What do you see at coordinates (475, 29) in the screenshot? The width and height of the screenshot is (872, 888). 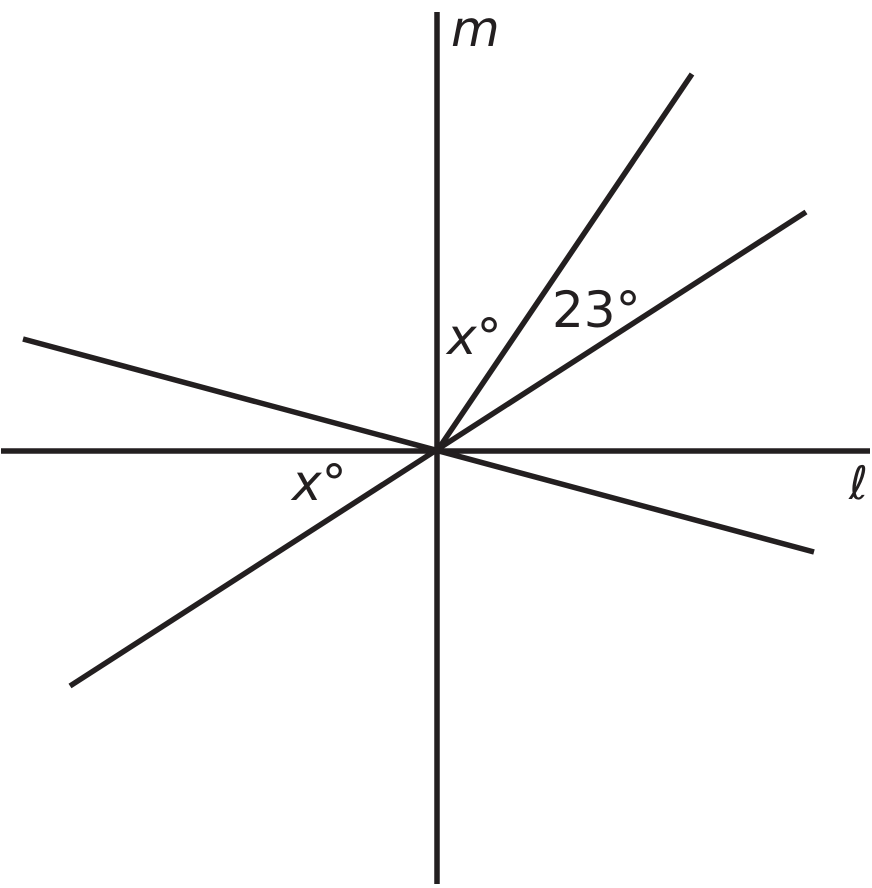 I see `line-m-label: m` at bounding box center [475, 29].